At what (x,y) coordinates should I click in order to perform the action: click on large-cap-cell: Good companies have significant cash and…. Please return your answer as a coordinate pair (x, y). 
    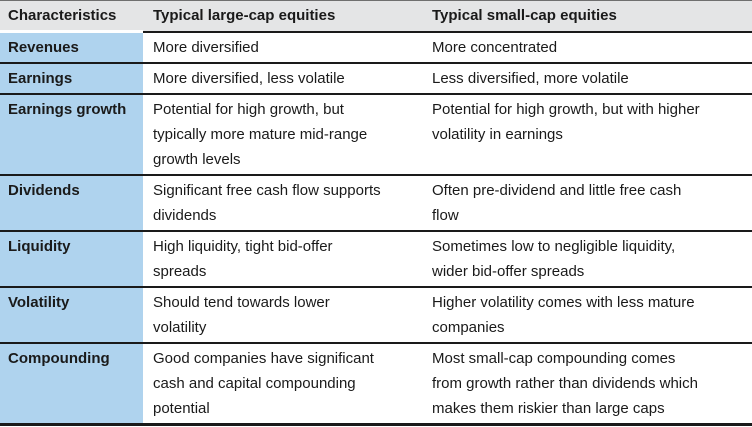
    Looking at the image, I should click on (284, 383).